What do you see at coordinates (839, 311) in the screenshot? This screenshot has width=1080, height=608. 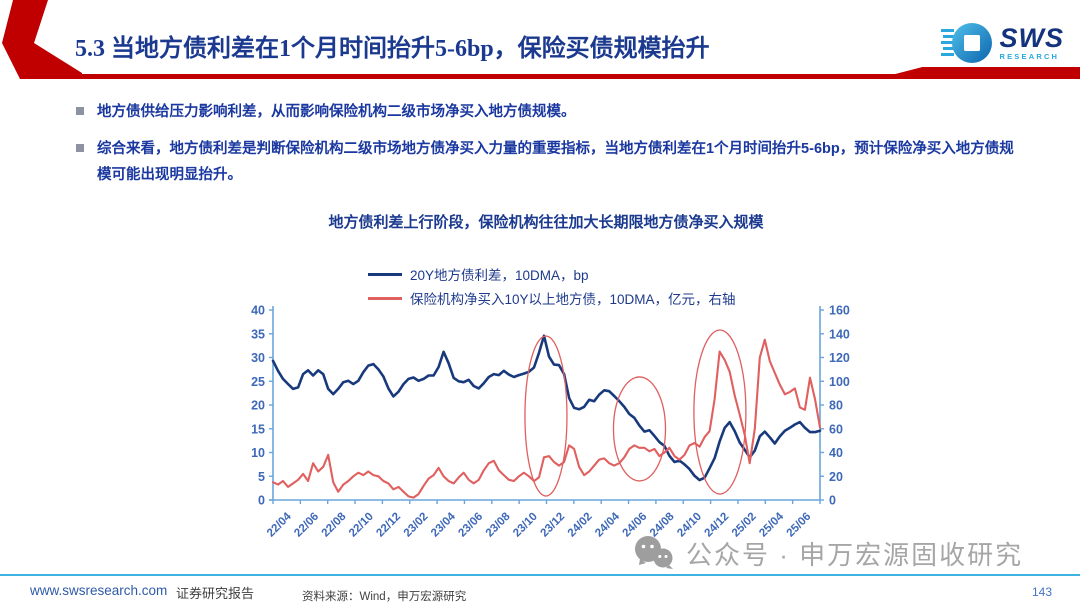 I see `y-tick-label: 160` at bounding box center [839, 311].